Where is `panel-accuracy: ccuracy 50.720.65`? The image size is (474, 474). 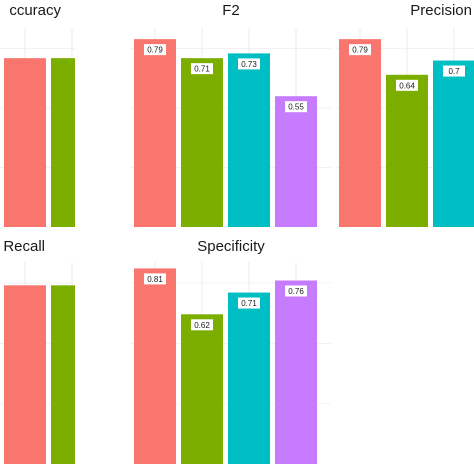
panel-accuracy: ccuracy 50.720.65 is located at coordinates (37, 113).